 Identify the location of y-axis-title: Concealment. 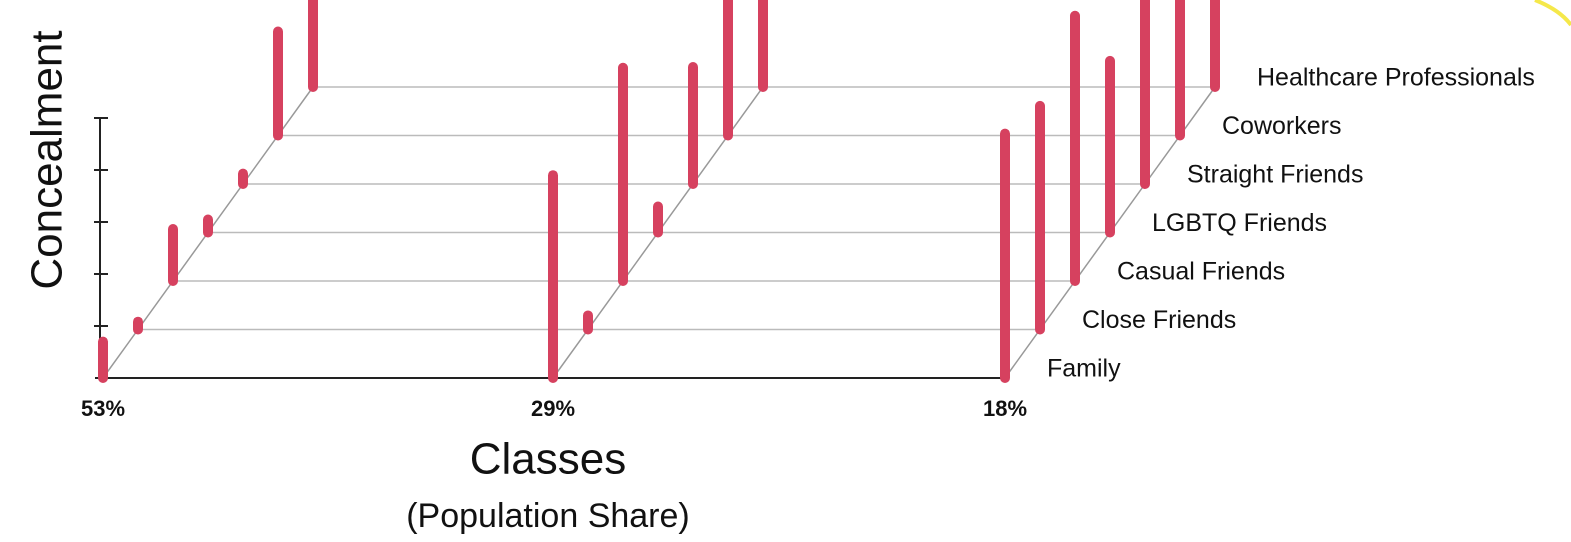
(47, 159).